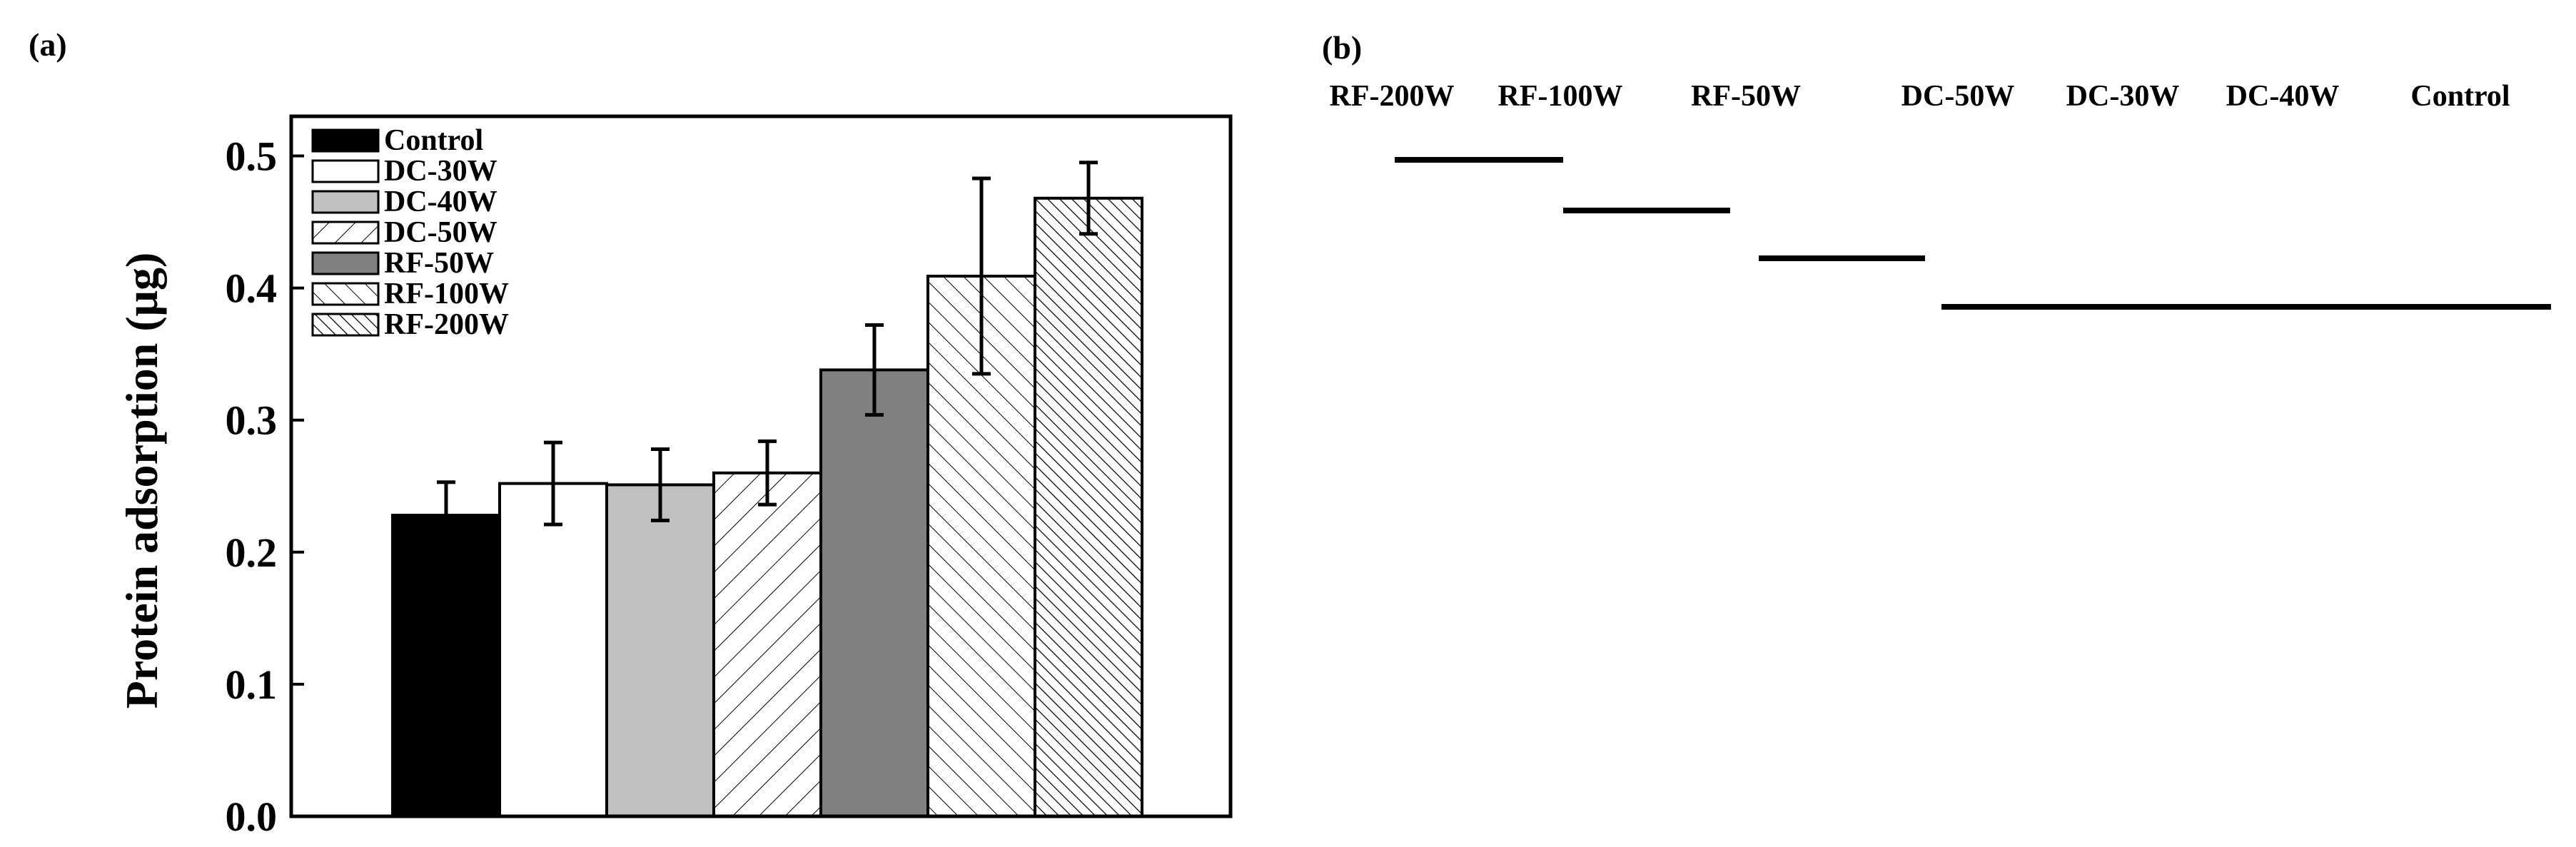 This screenshot has width=2576, height=847. I want to click on bar-dc-30w, so click(553, 650).